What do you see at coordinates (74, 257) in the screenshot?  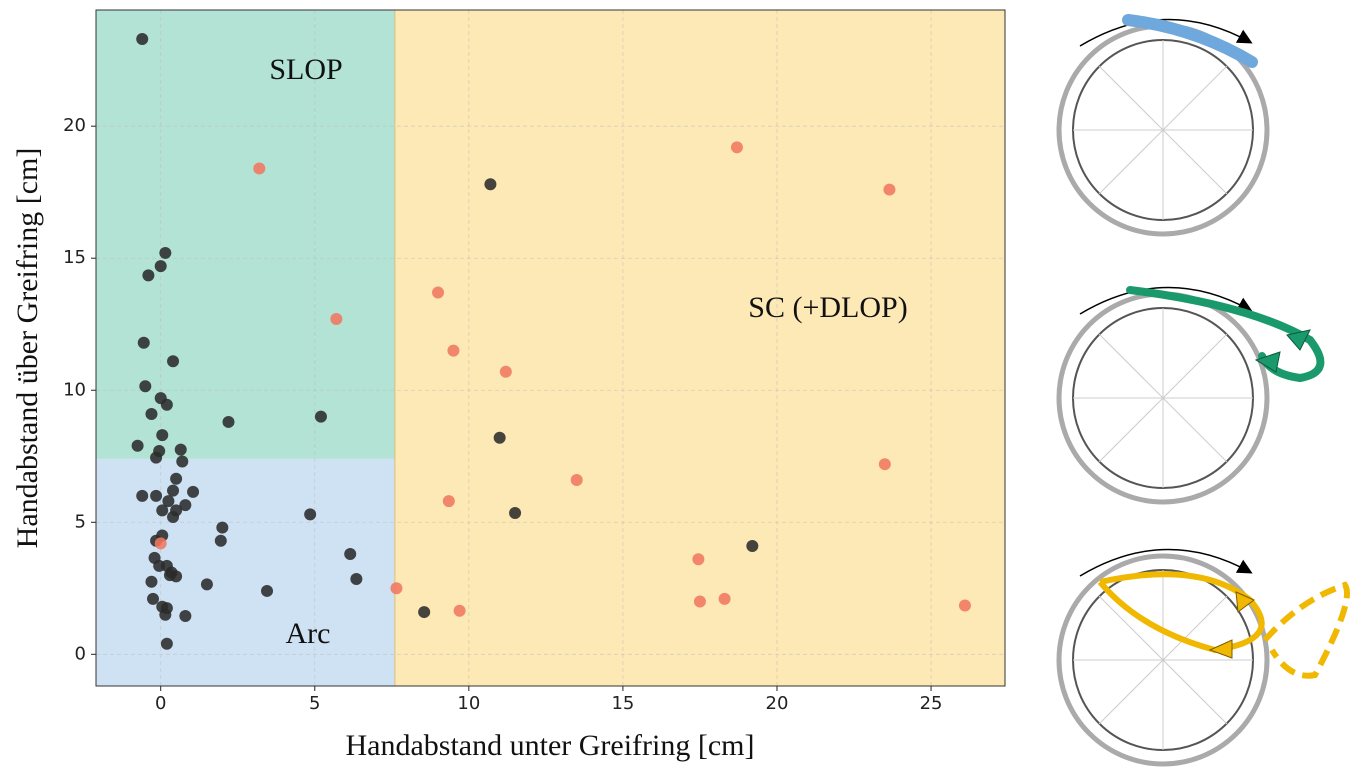 I see `y-tick-label: 15` at bounding box center [74, 257].